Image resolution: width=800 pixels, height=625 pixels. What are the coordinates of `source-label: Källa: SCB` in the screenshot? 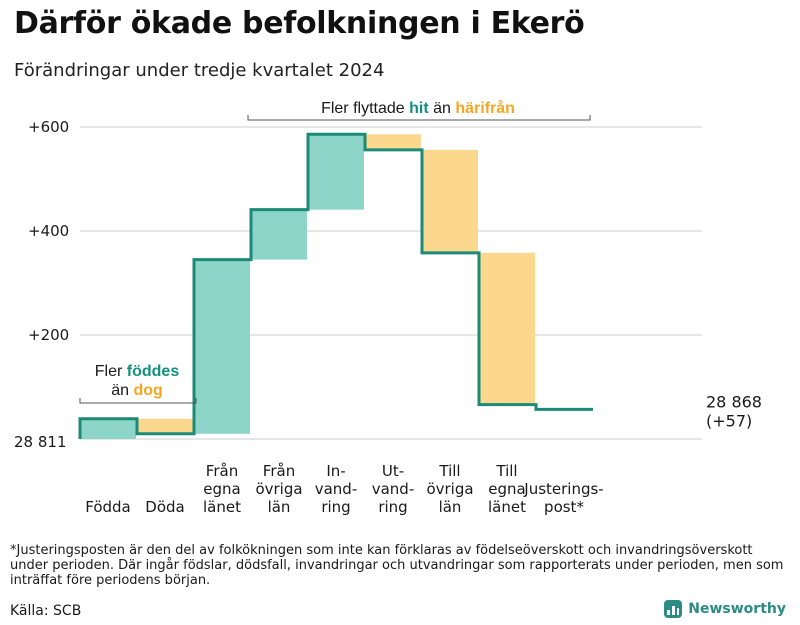 It's located at (46, 611).